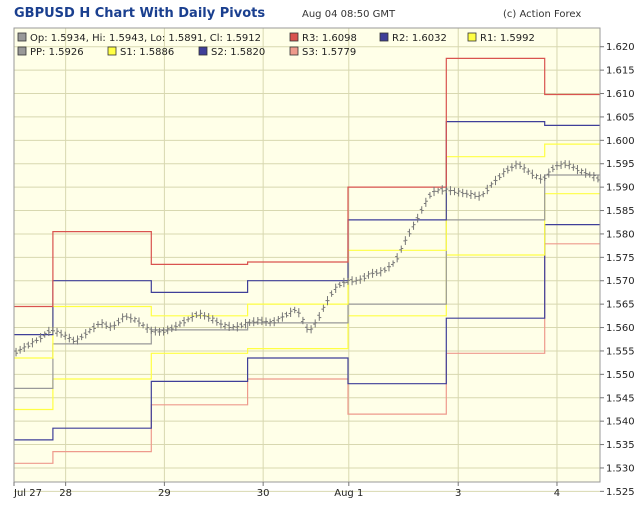  Describe the element at coordinates (238, 52) in the screenshot. I see `legend-label-s2: S2: 1.5820` at that location.